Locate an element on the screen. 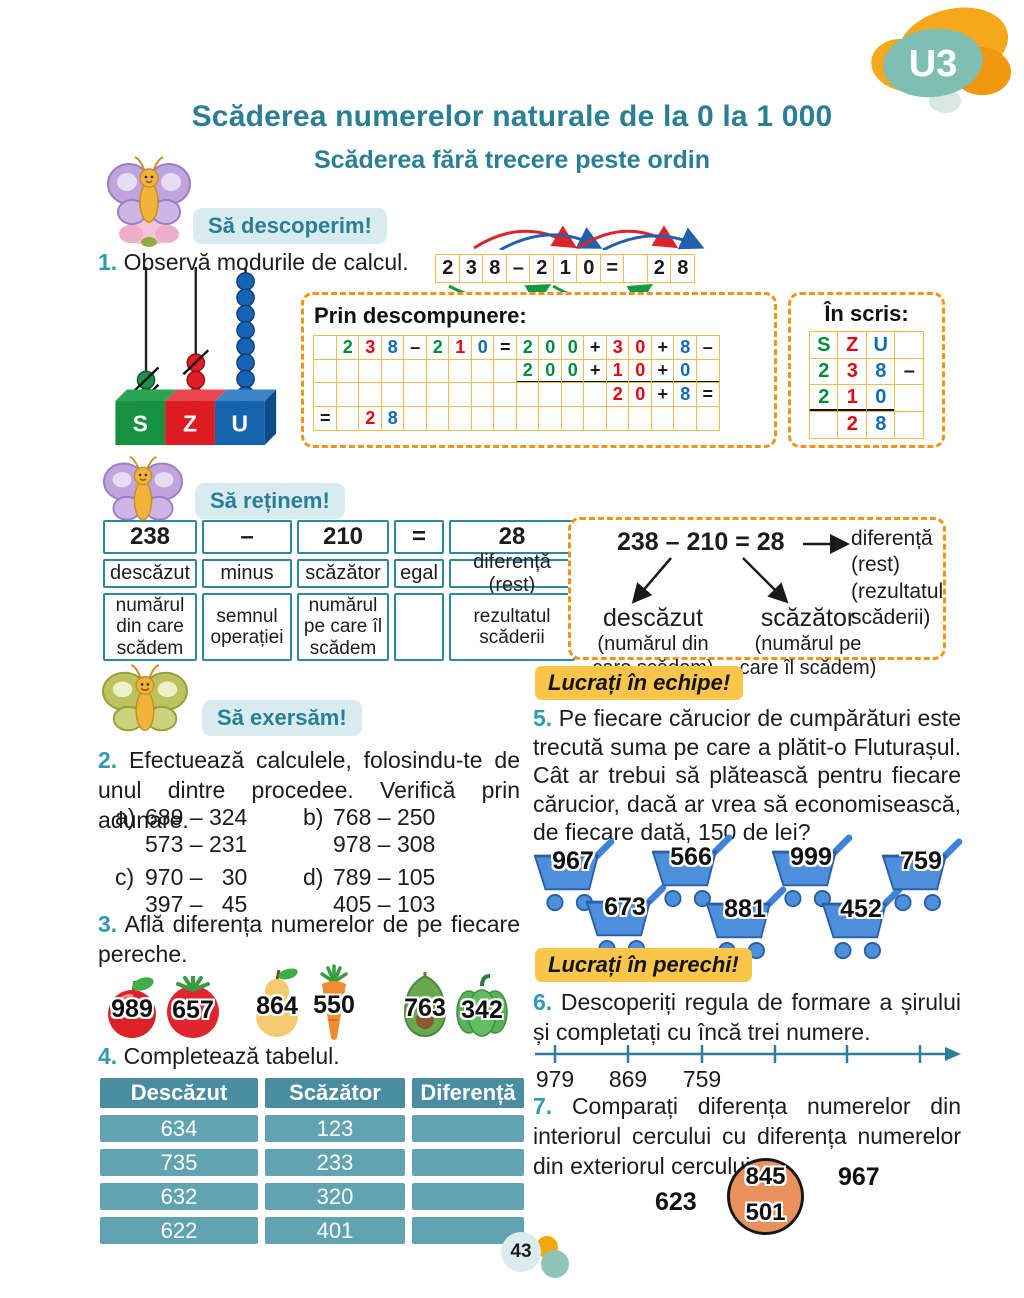 The height and width of the screenshot is (1298, 1024). diagram-text: care îl scădem) is located at coordinates (808, 667).